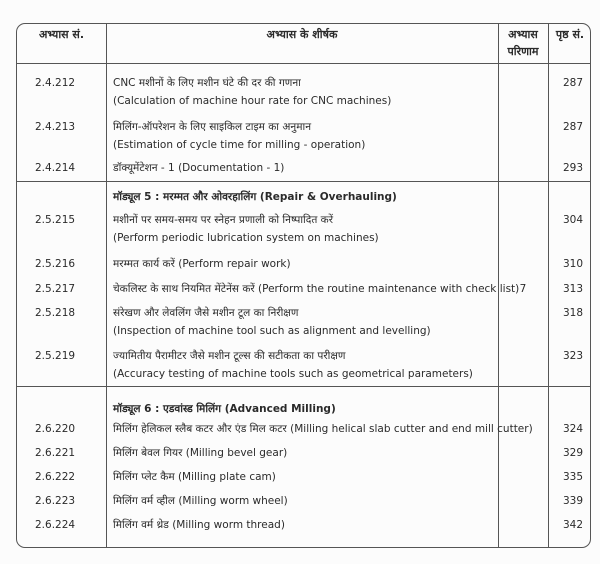  Describe the element at coordinates (570, 34) in the screenshot. I see `header-page: पृष्ठ सं.` at that location.